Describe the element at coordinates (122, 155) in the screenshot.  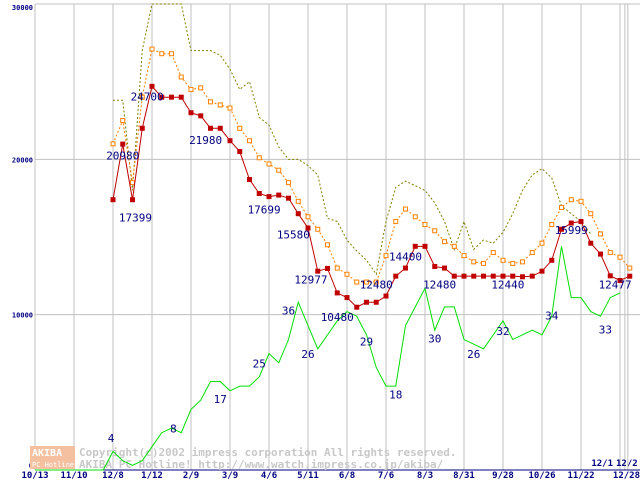
I see `data-label: 20980` at that location.